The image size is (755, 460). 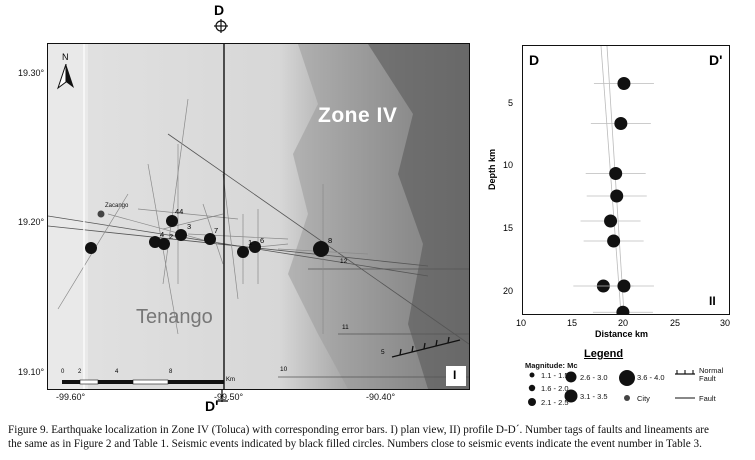 What do you see at coordinates (330, 240) in the screenshot?
I see `event-tag: 8` at bounding box center [330, 240].